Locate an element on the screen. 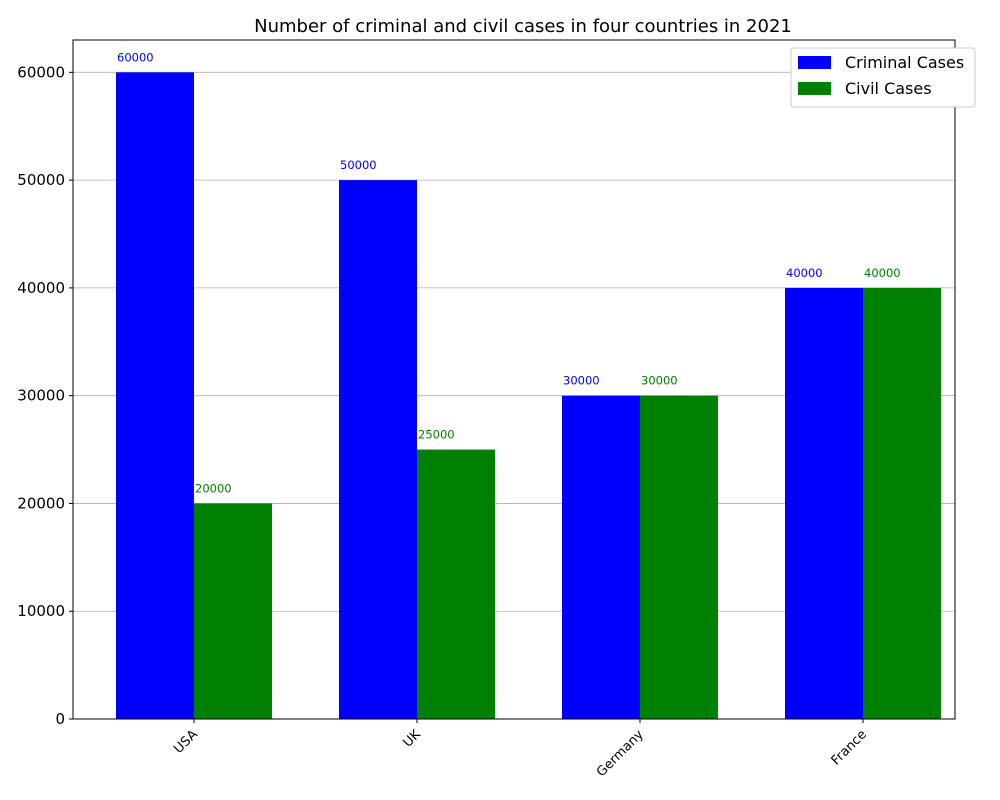 The image size is (1000, 800). y-tick-label: 20000 is located at coordinates (41, 503).